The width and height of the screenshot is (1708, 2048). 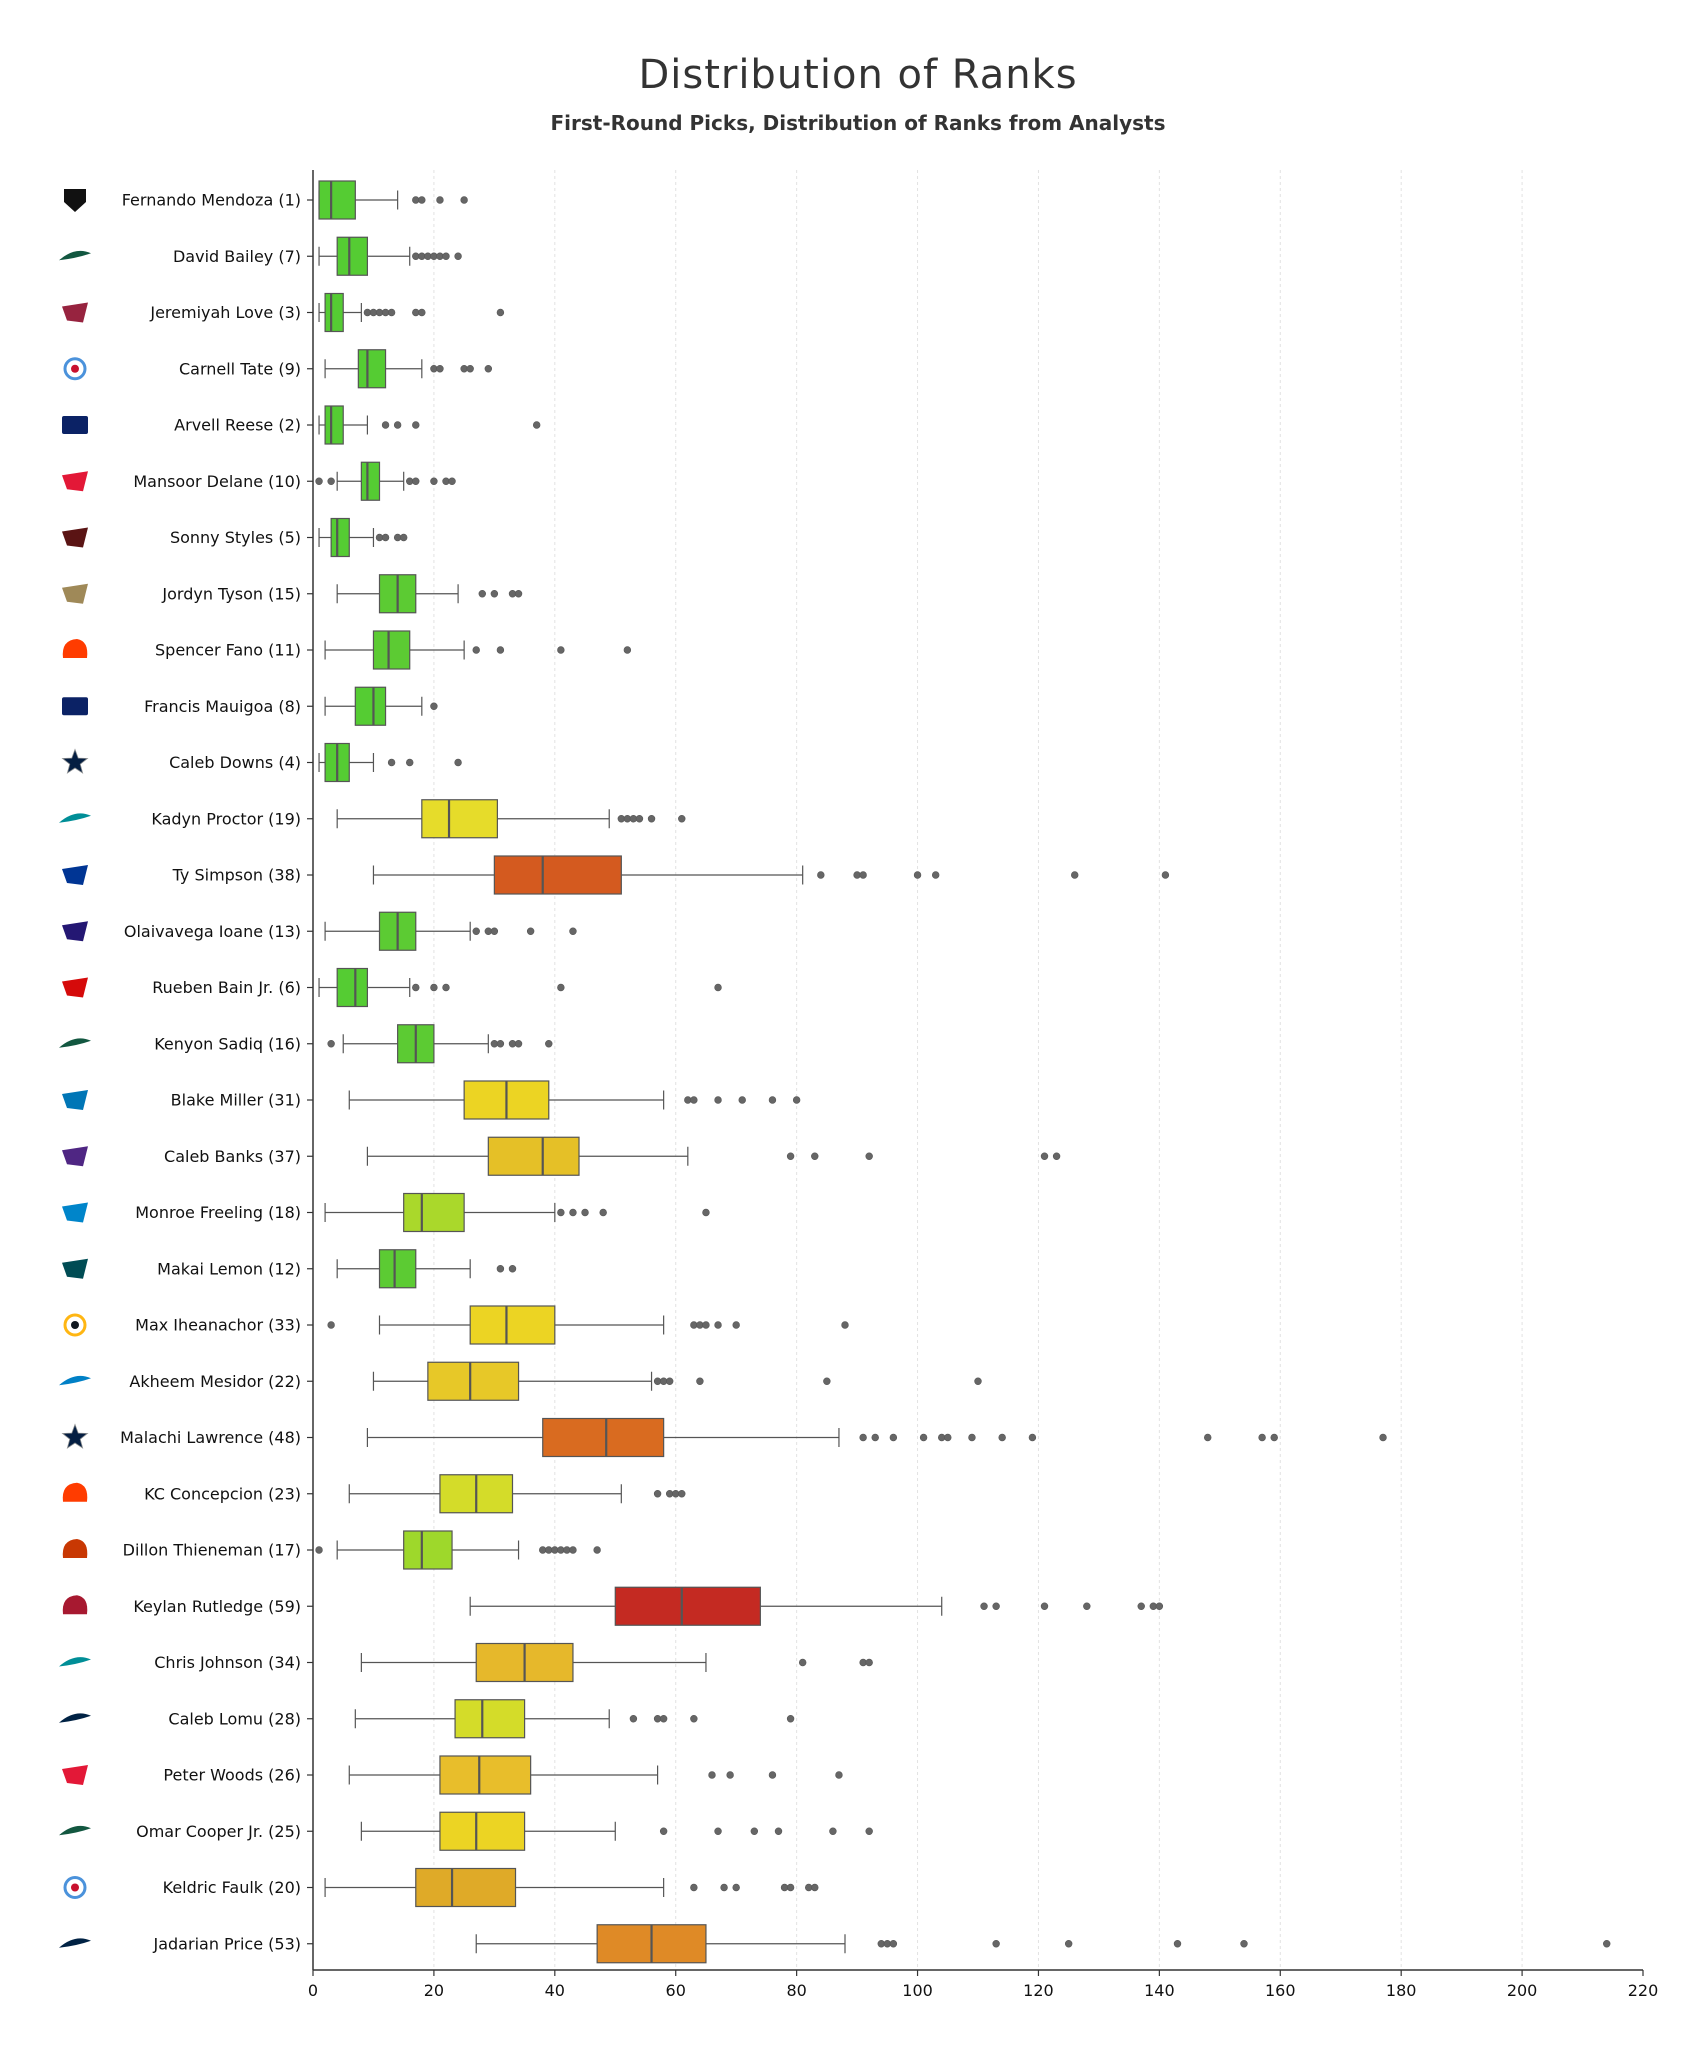 I want to click on ravens-logo-icon, so click(x=75, y=931).